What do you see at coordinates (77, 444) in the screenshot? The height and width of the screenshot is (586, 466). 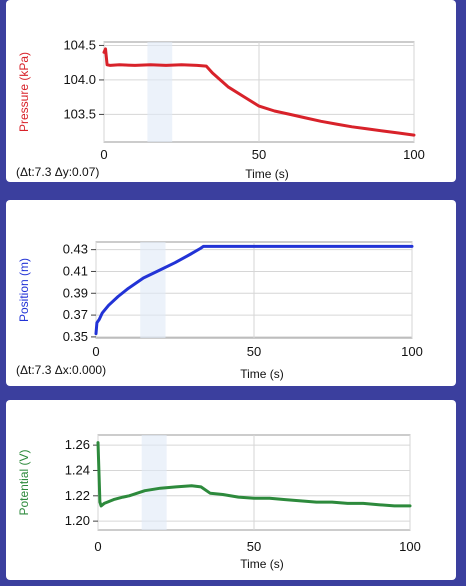 I see `y-tick-label: 1.26` at bounding box center [77, 444].